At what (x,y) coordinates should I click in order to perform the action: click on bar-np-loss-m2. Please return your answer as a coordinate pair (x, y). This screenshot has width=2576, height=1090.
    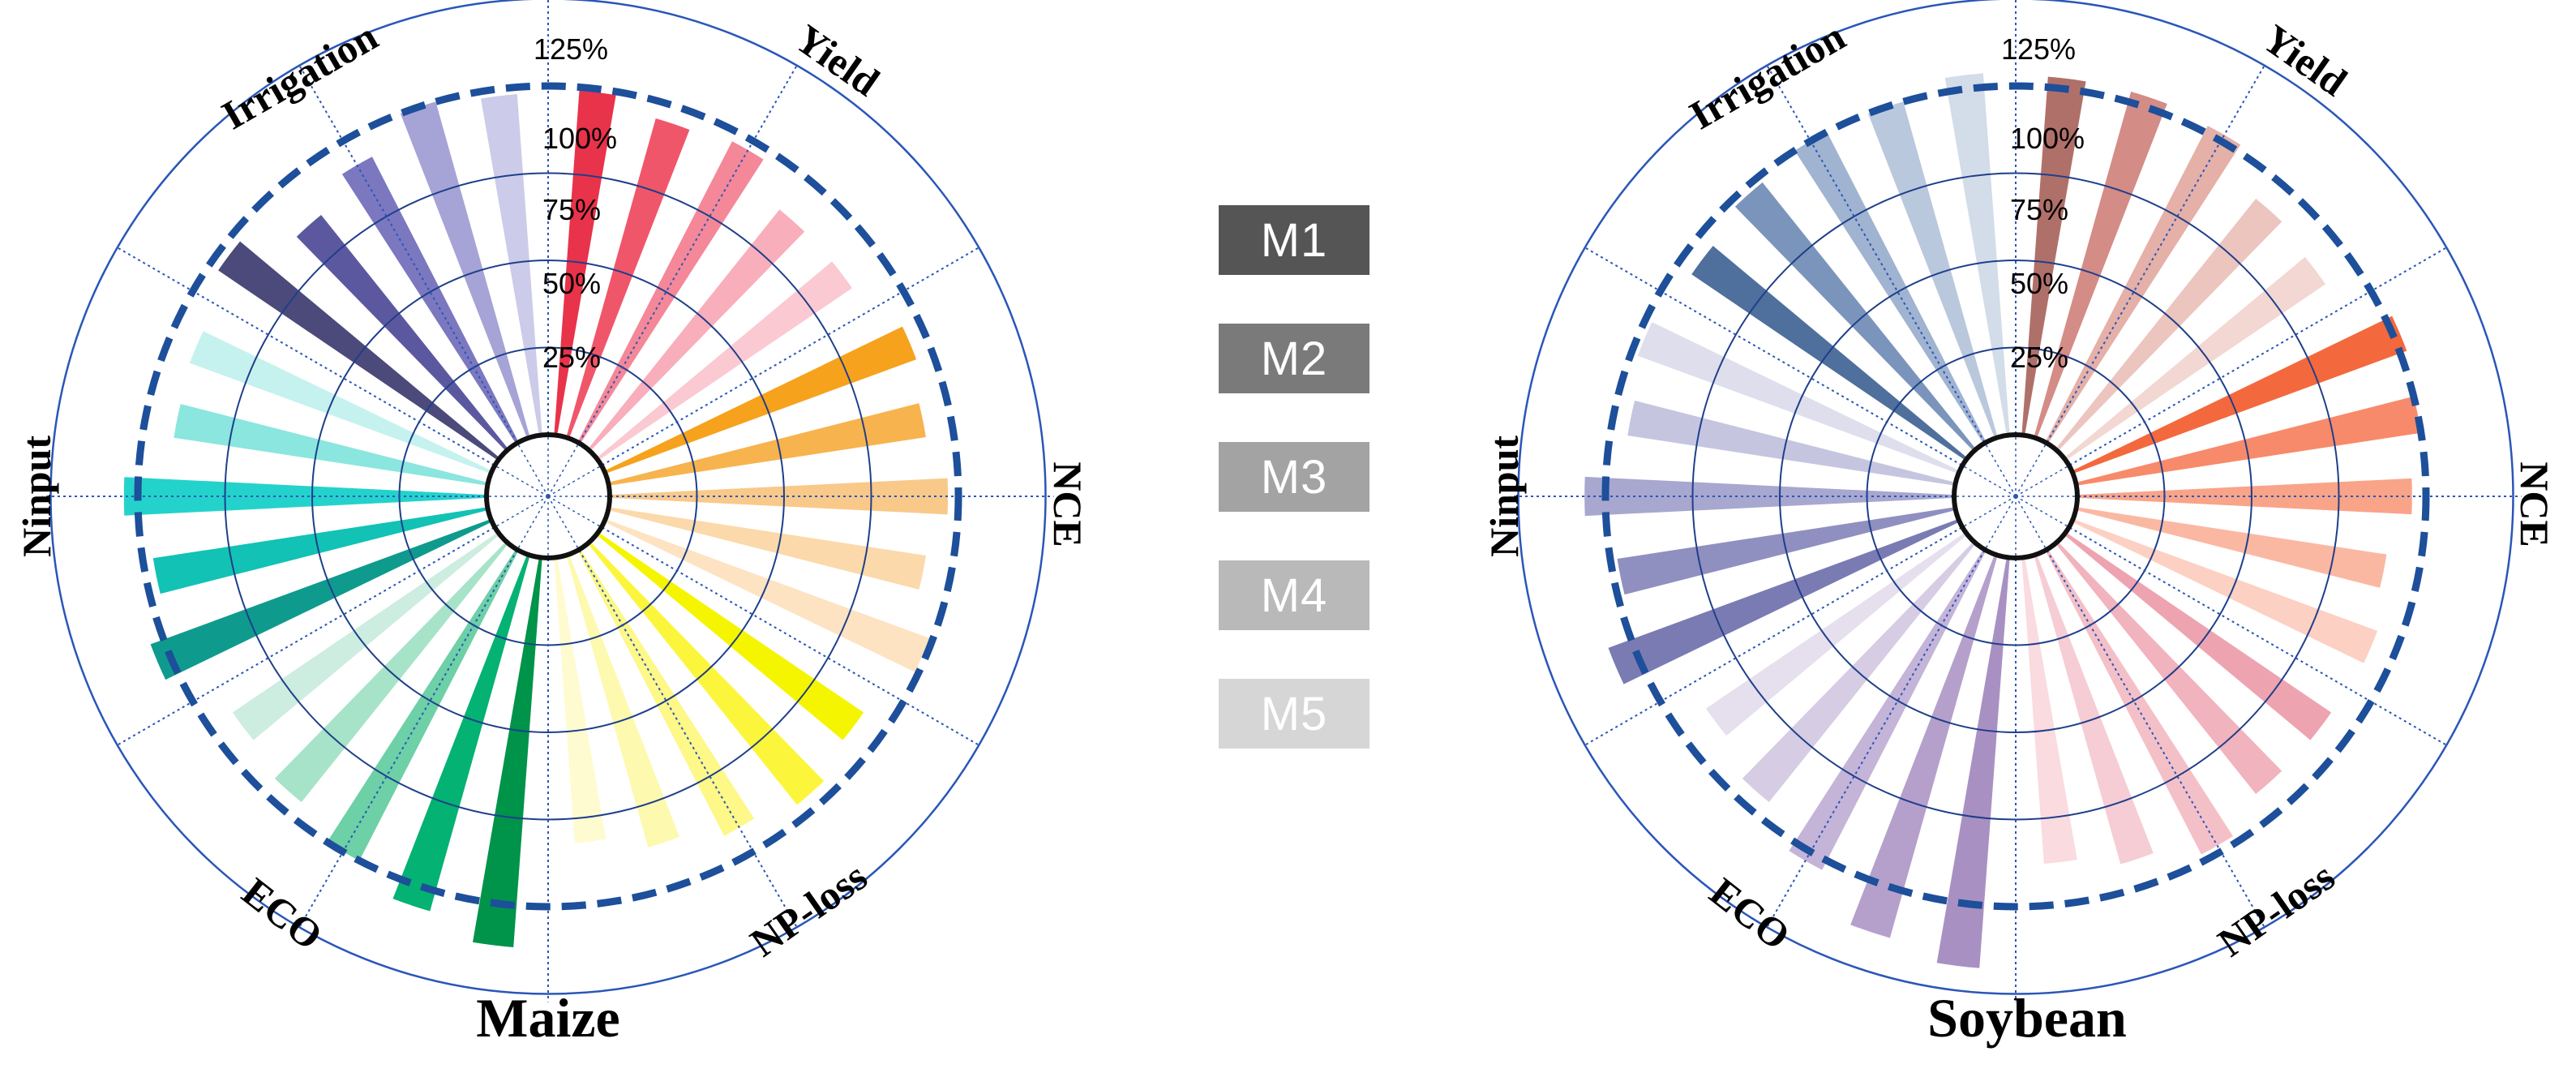
    Looking at the image, I should click on (2168, 668).